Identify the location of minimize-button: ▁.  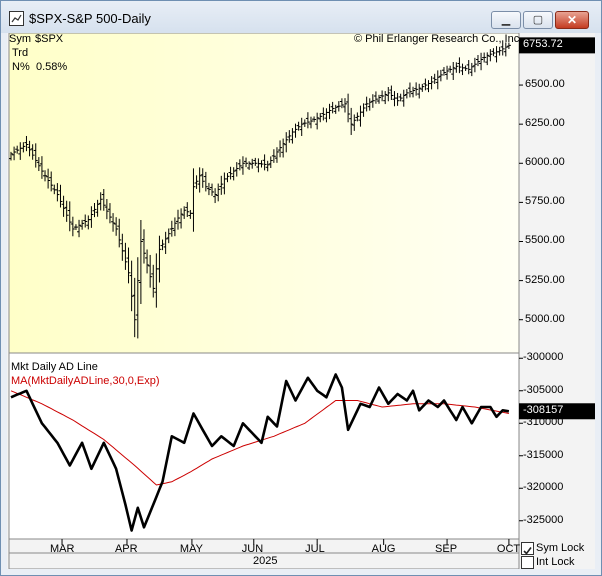
(506, 20).